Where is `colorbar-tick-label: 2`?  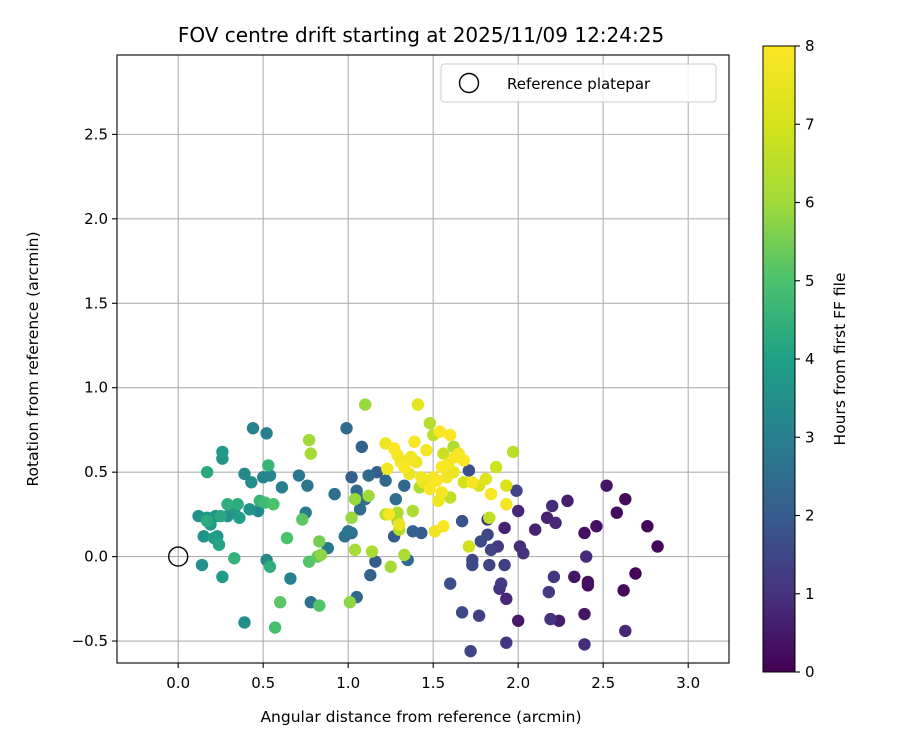 colorbar-tick-label: 2 is located at coordinates (810, 516).